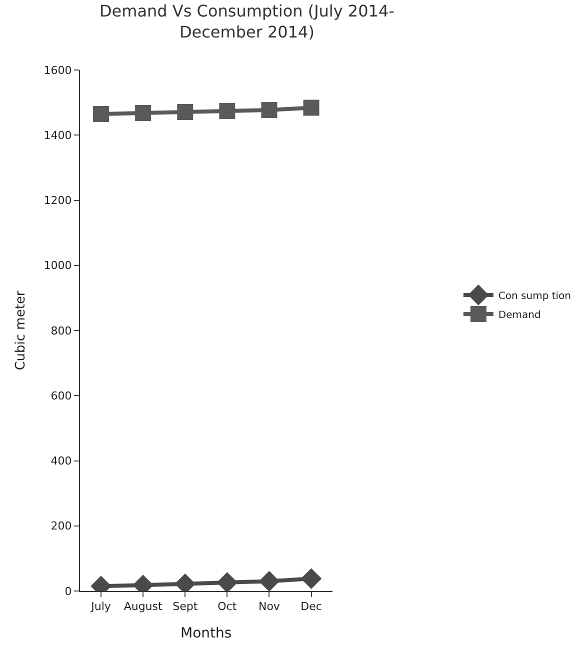  I want to click on y-tick-label: 1000, so click(58, 265).